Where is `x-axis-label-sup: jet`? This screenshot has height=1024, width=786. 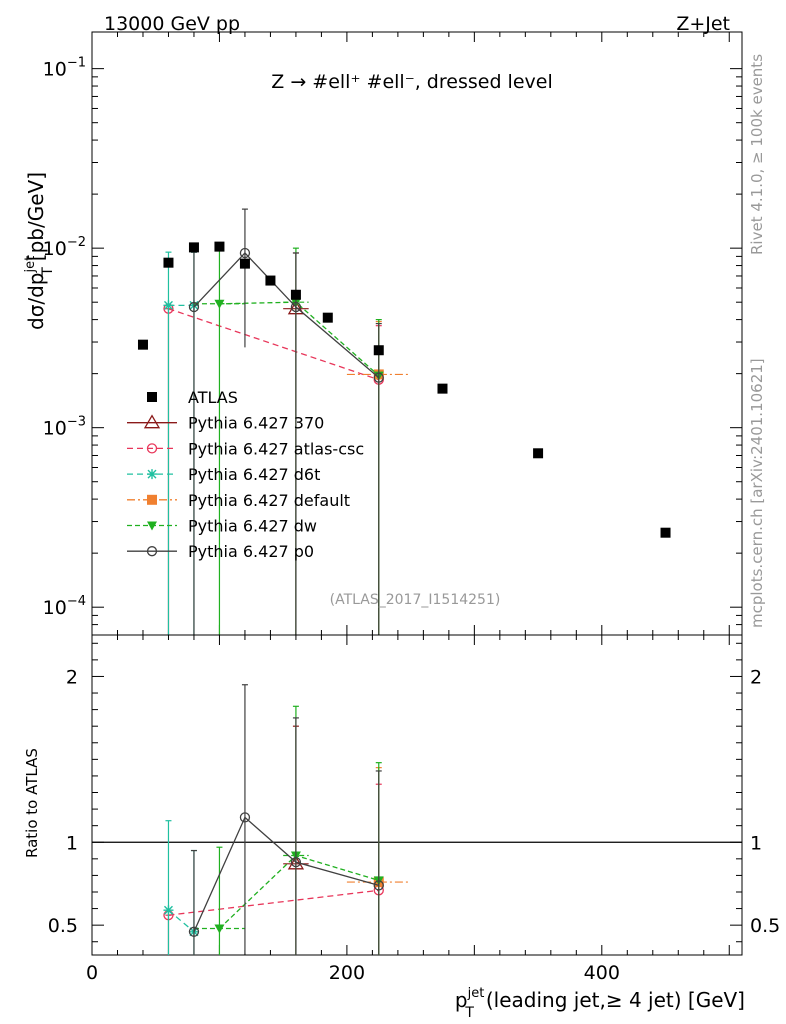 x-axis-label-sup: jet is located at coordinates (476, 993).